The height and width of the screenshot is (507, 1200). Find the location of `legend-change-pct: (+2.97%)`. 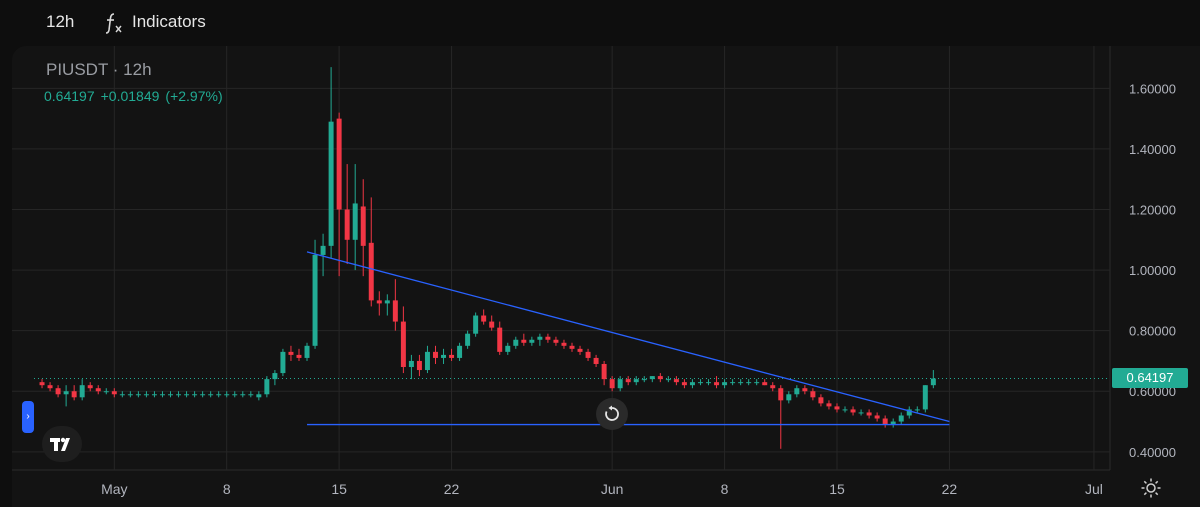

legend-change-pct: (+2.97%) is located at coordinates (194, 96).